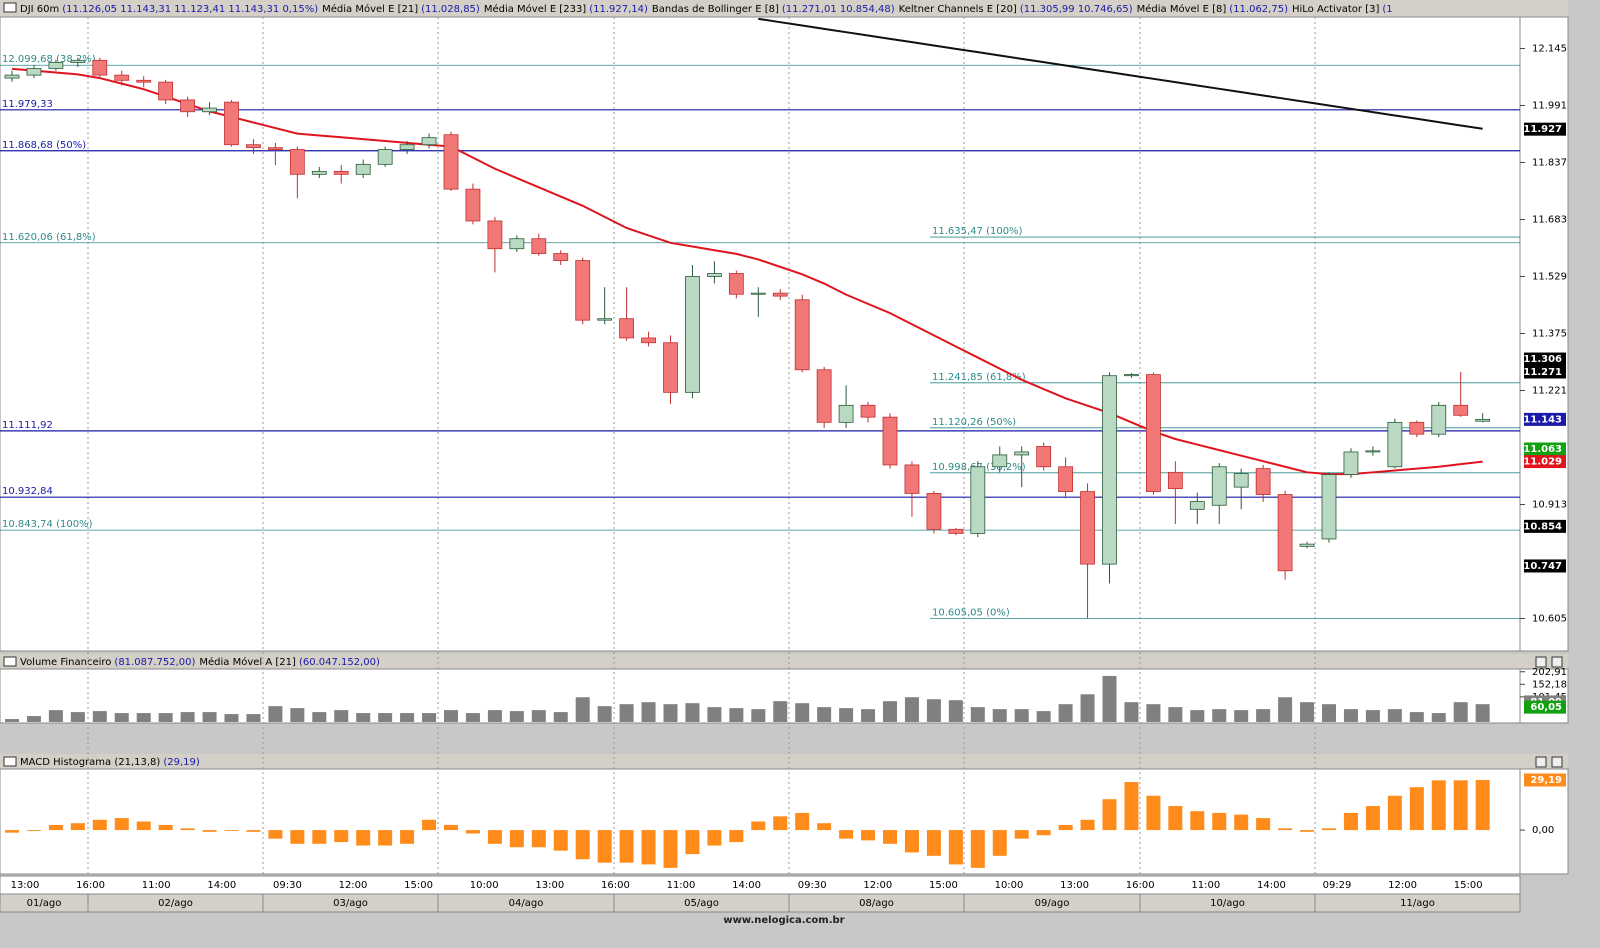 The height and width of the screenshot is (948, 1600). What do you see at coordinates (27, 491) in the screenshot?
I see `fib-label: 10.932,84` at bounding box center [27, 491].